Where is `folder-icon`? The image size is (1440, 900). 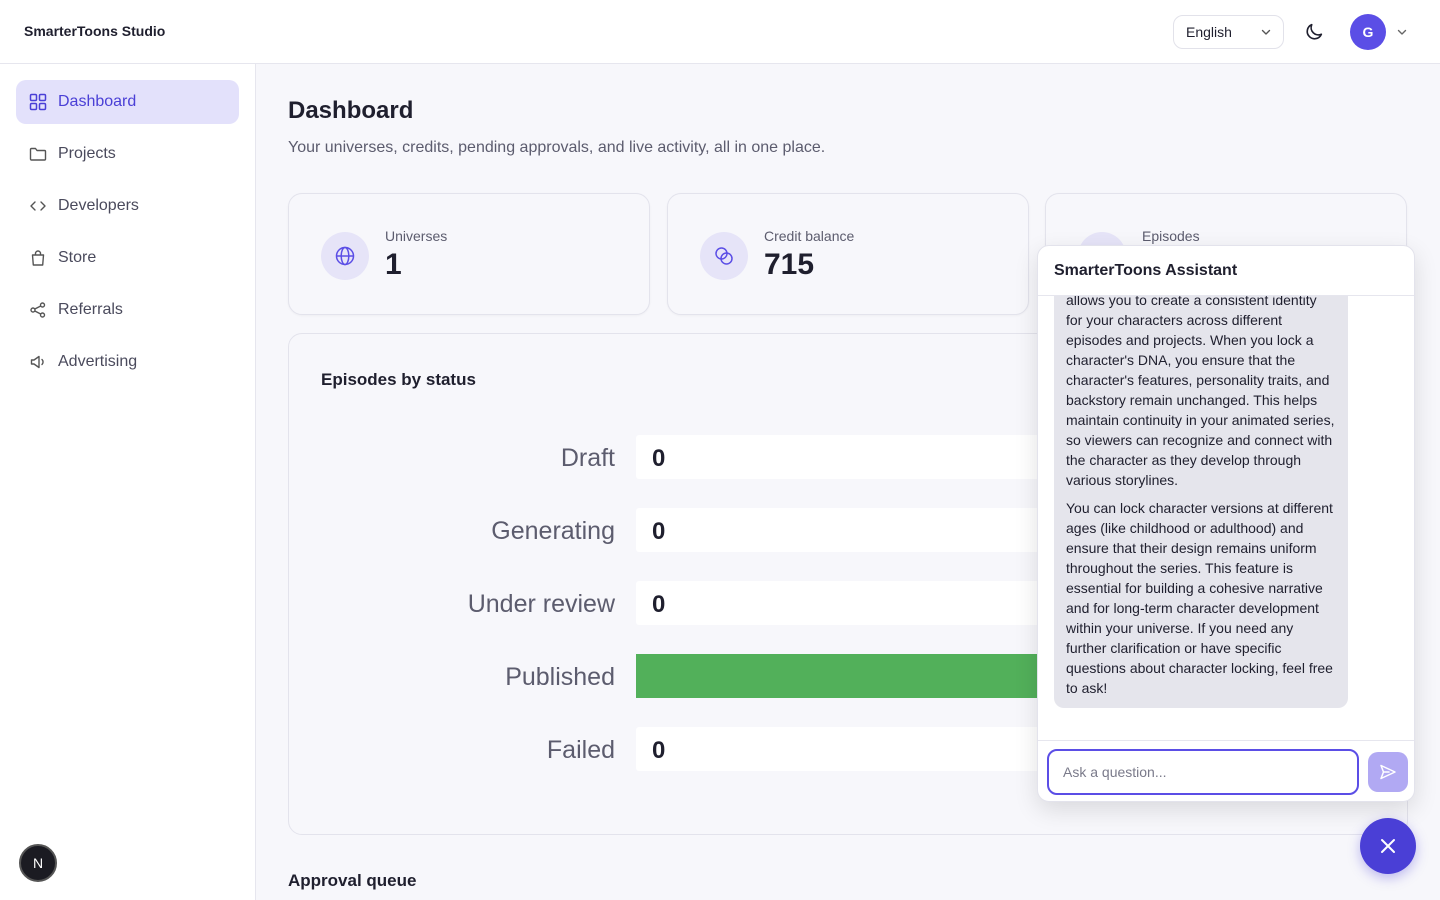
folder-icon is located at coordinates (38, 154).